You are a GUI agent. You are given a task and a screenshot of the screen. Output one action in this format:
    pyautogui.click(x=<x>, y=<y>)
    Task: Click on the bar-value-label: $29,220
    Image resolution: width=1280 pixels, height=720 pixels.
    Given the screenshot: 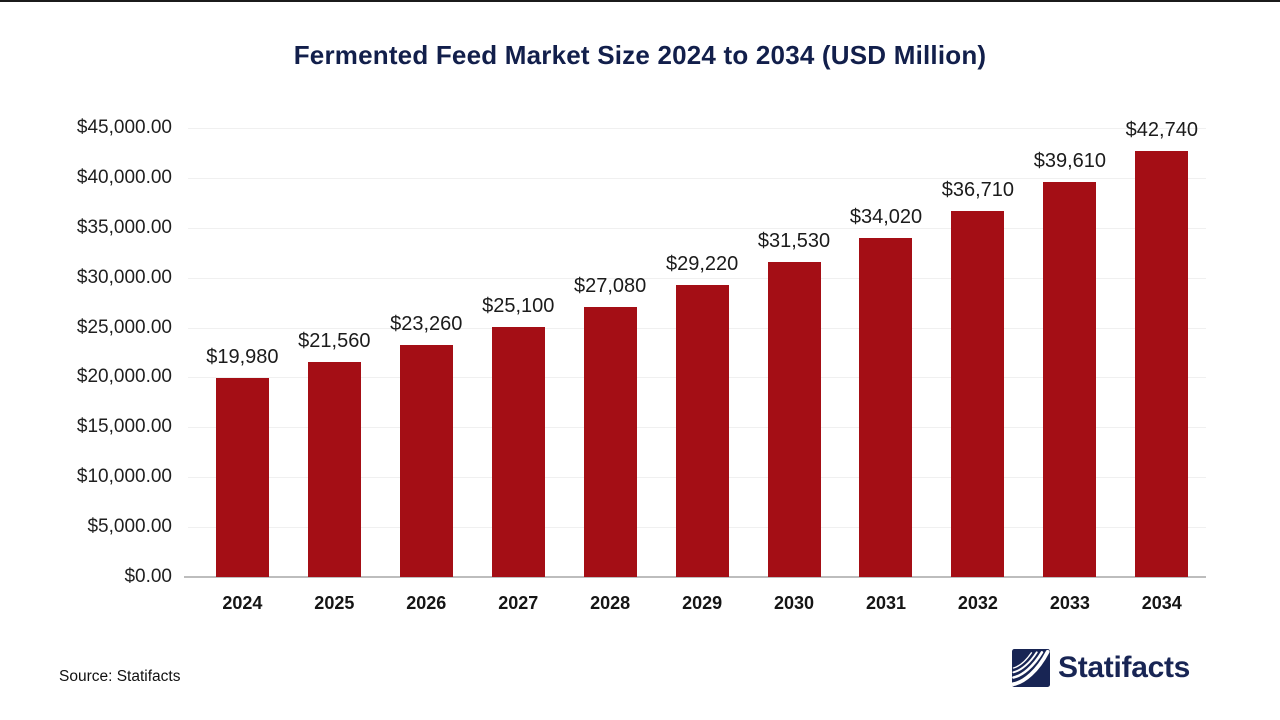 What is the action you would take?
    pyautogui.click(x=702, y=264)
    